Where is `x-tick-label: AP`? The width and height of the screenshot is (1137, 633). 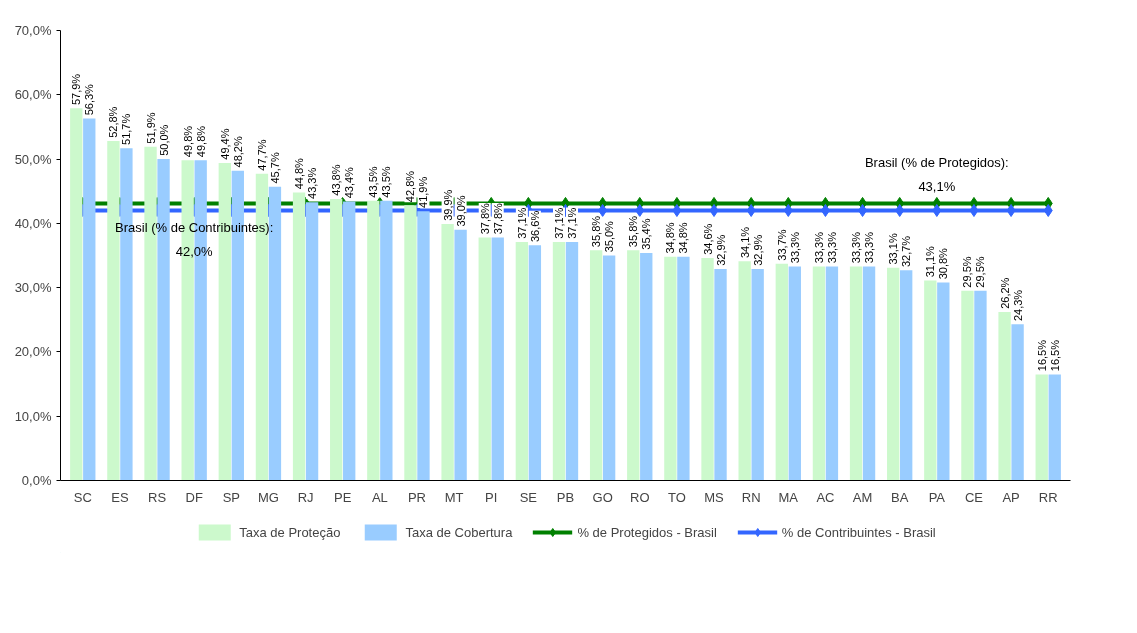 x-tick-label: AP is located at coordinates (1011, 497).